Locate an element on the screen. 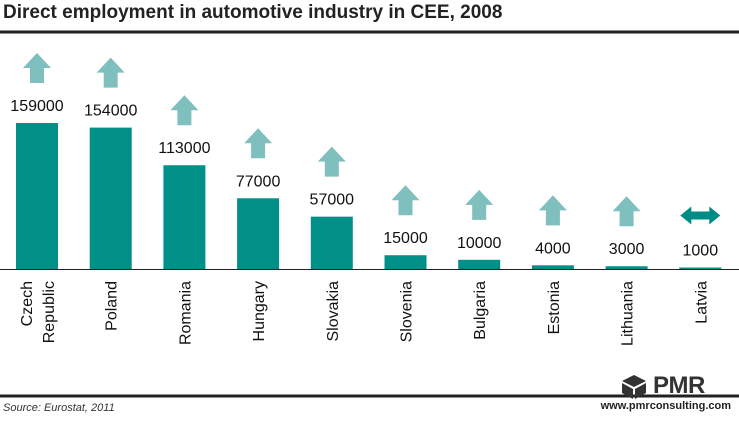 The height and width of the screenshot is (432, 739). value-label-5: 15000 is located at coordinates (405, 238).